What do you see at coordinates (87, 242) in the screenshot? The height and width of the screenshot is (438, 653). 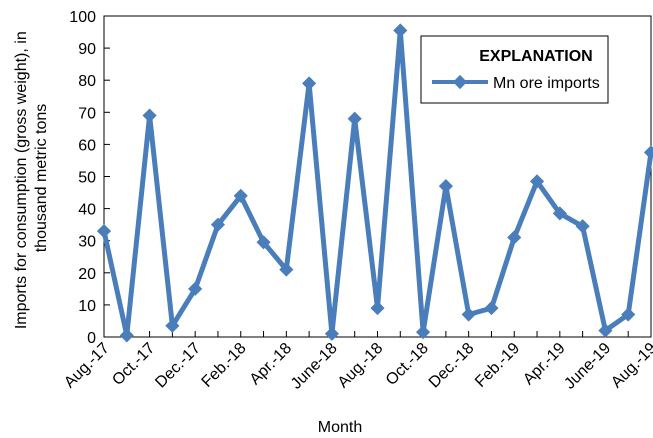 I see `y-tick-label: 30` at bounding box center [87, 242].